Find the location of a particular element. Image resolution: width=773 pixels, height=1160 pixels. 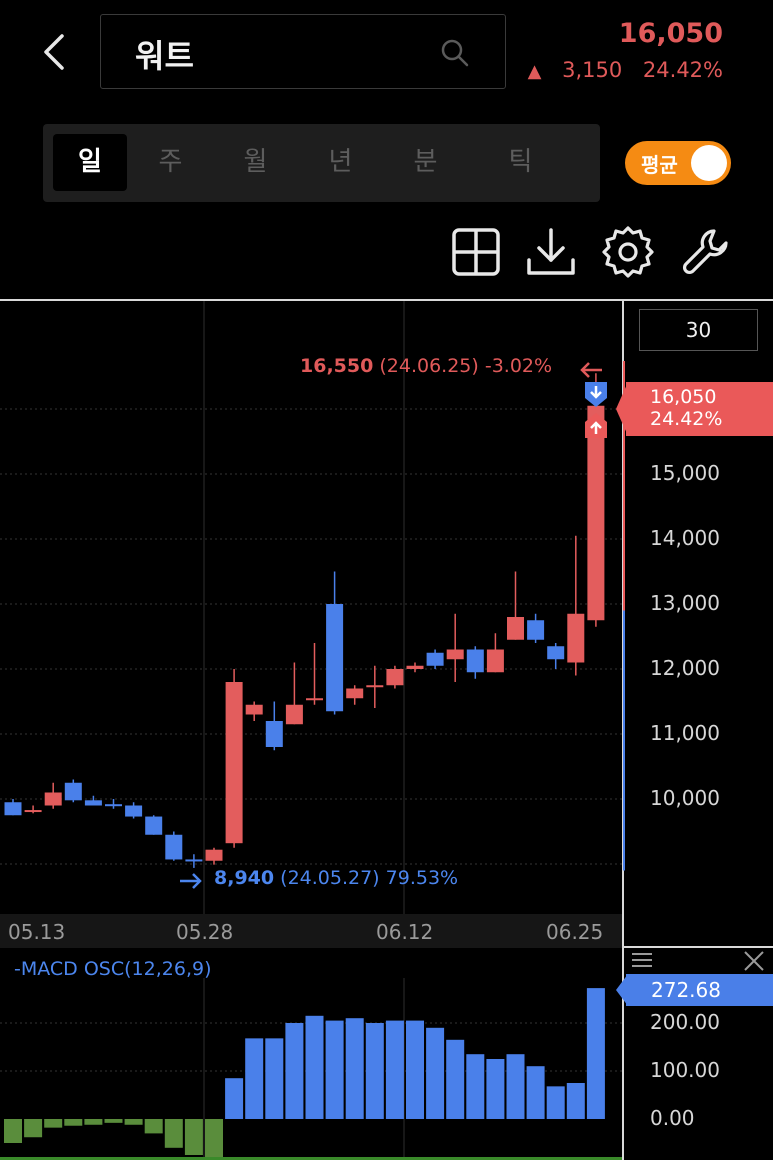

stock-name: 워트 is located at coordinates (164, 56).